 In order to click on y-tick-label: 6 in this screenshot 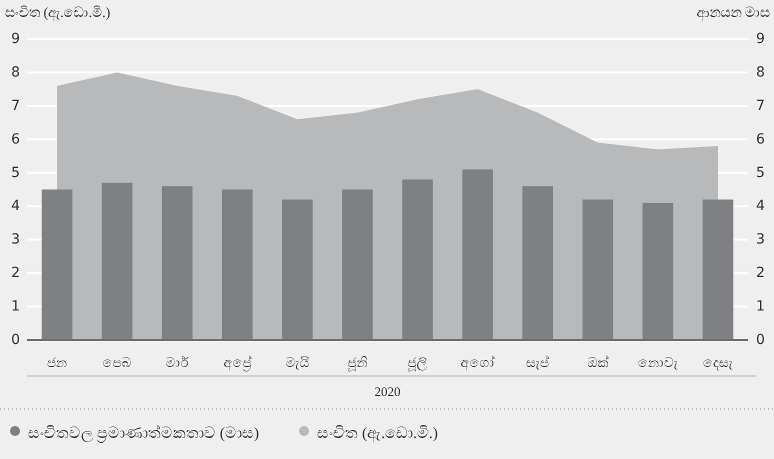, I will do `click(15, 139)`.